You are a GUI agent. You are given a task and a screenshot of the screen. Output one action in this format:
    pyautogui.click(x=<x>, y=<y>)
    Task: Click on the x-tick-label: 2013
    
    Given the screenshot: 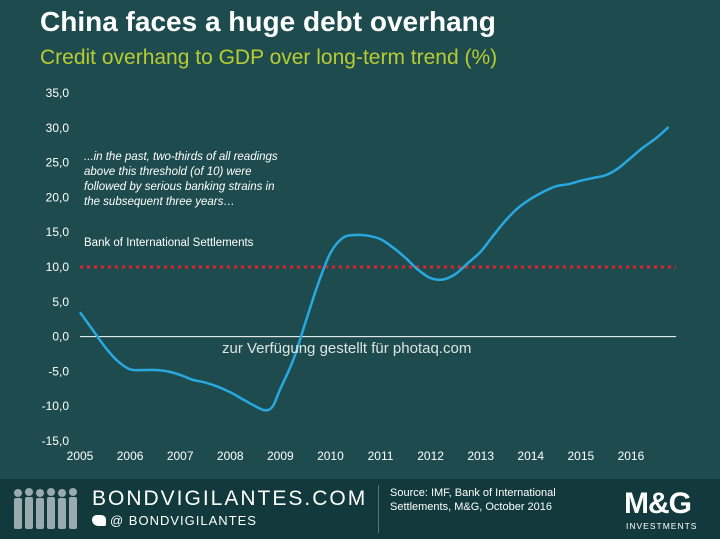 What is the action you would take?
    pyautogui.click(x=480, y=456)
    